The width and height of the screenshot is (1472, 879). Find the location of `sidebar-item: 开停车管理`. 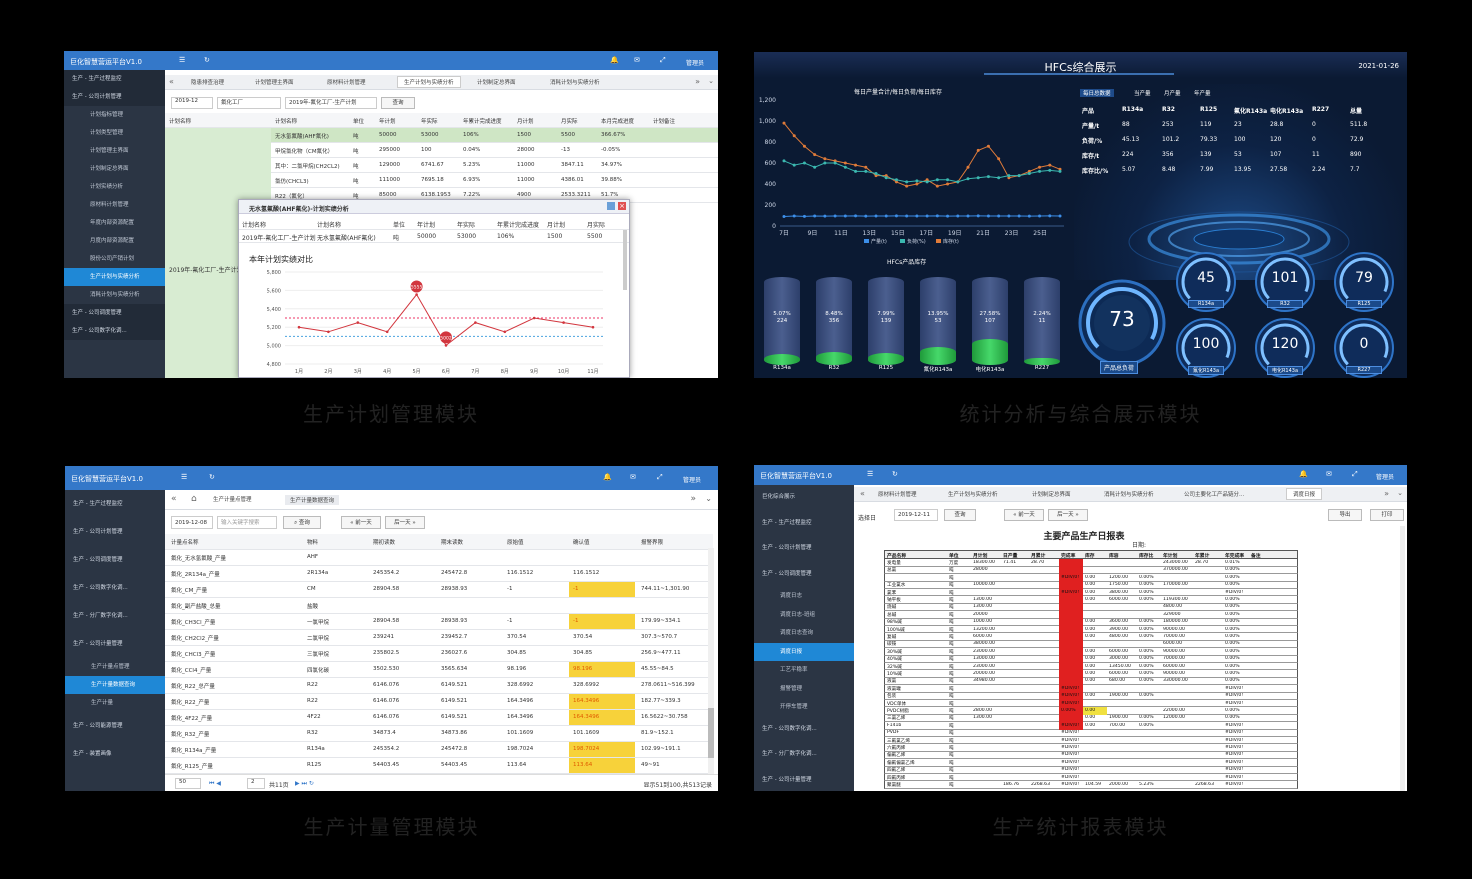

sidebar-item: 开停车管理 is located at coordinates (794, 707).